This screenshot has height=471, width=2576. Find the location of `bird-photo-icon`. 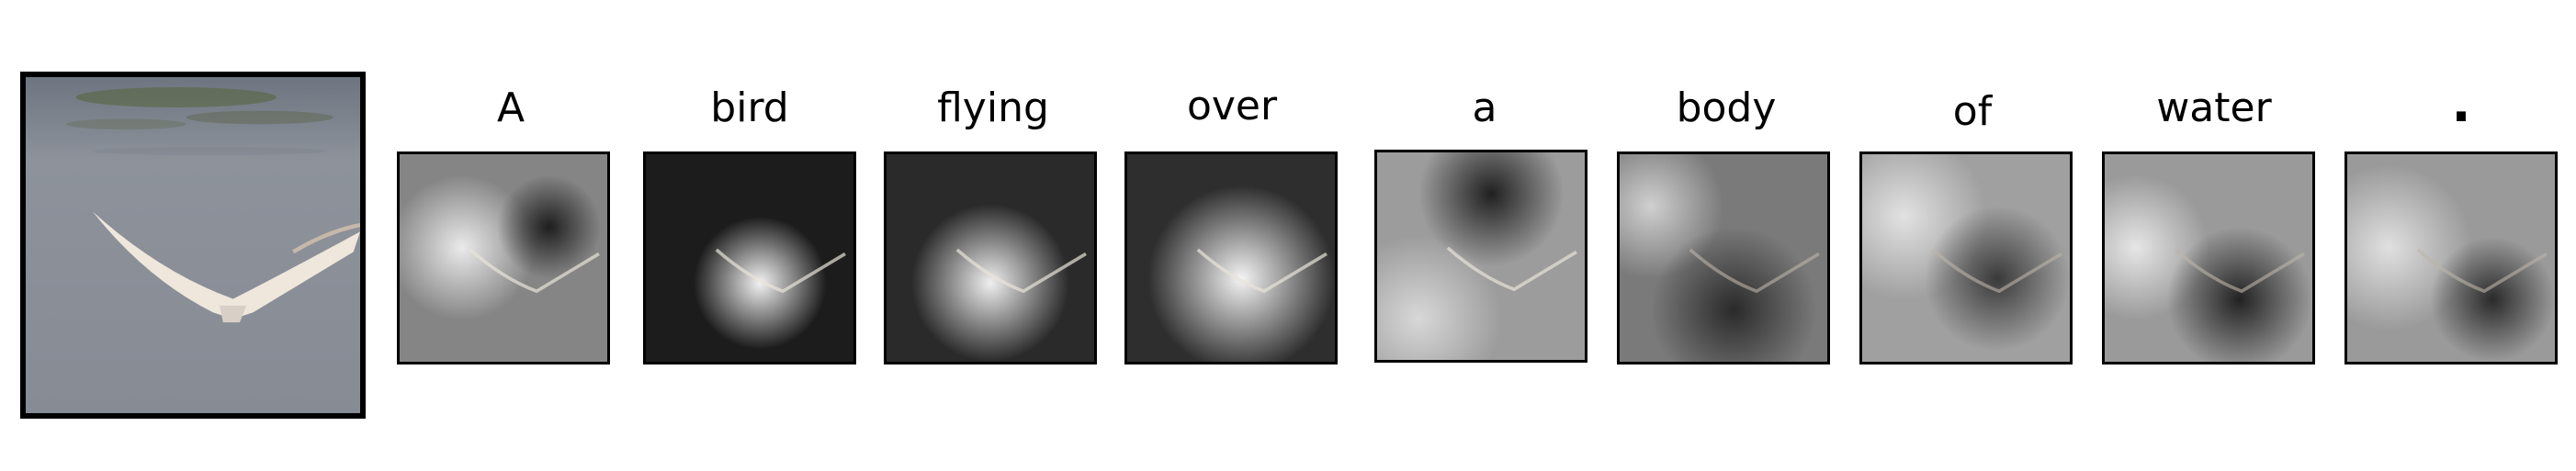

bird-photo-icon is located at coordinates (193, 245).